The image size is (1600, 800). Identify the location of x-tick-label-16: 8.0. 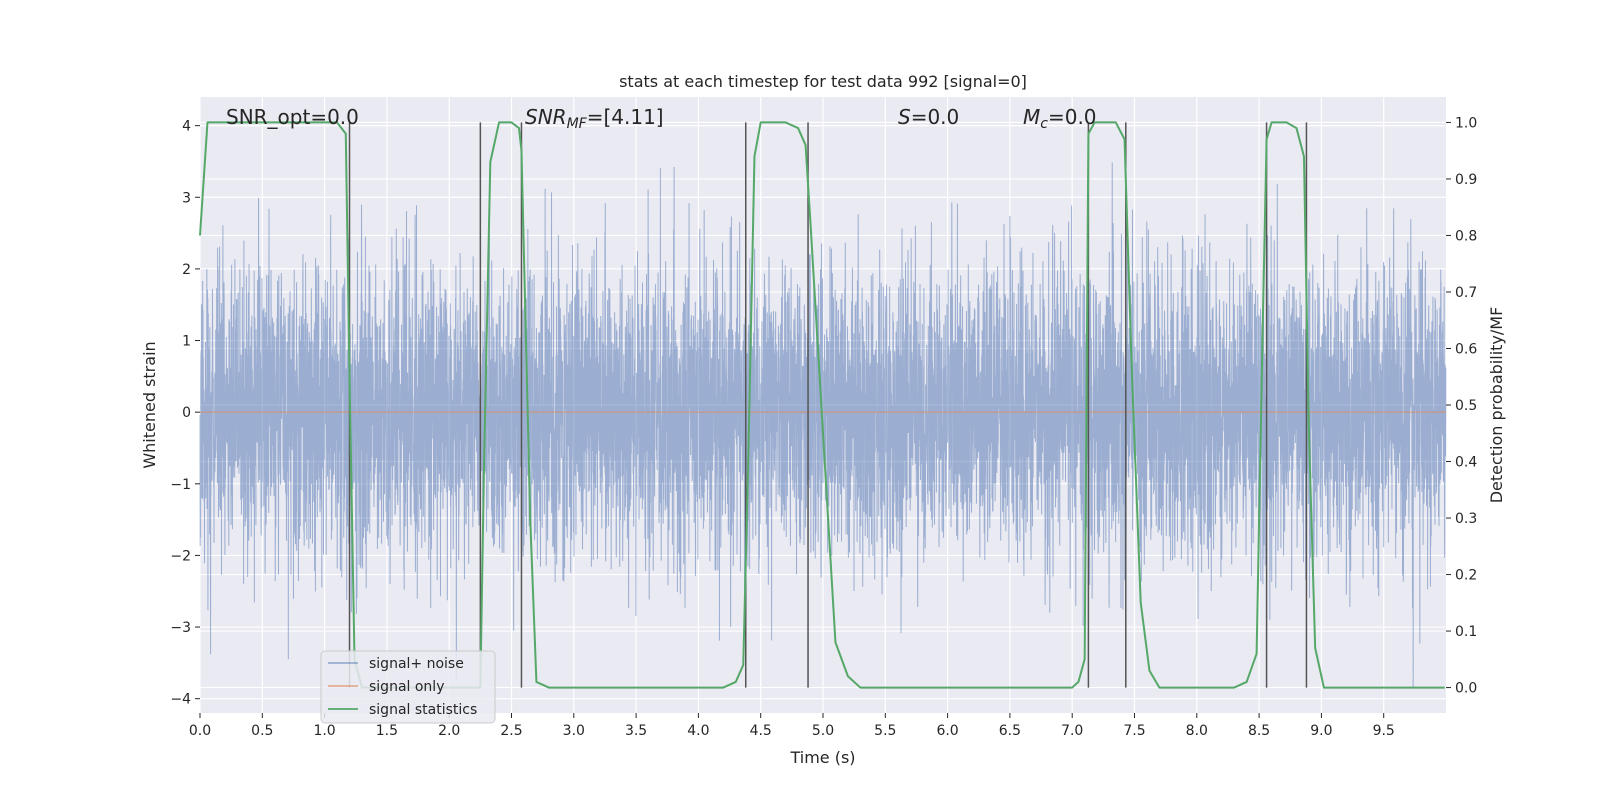
(1197, 731).